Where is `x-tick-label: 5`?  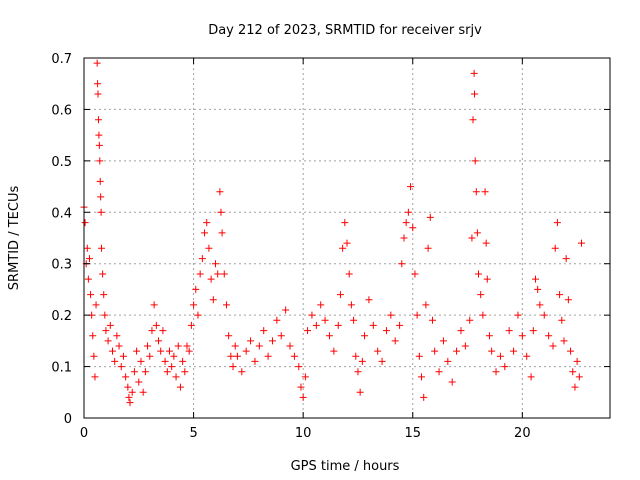 x-tick-label: 5 is located at coordinates (193, 433).